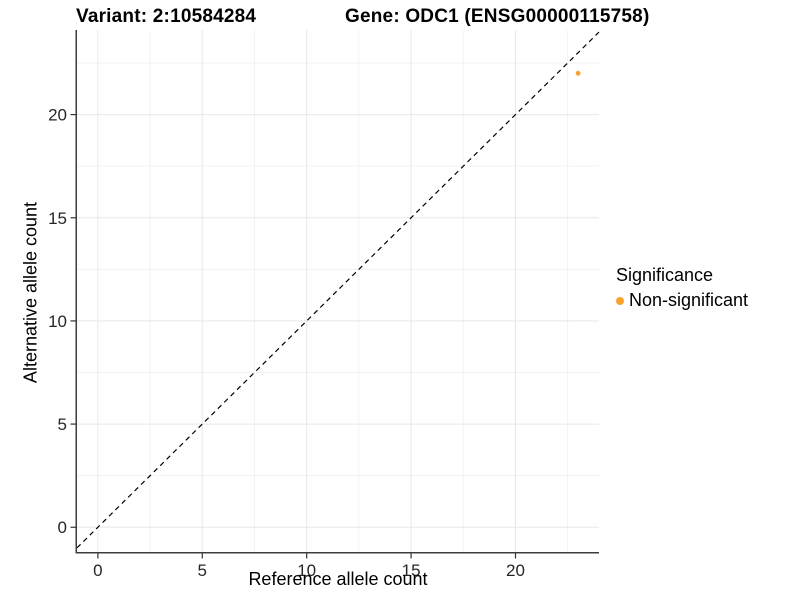 The width and height of the screenshot is (800, 600). What do you see at coordinates (62, 424) in the screenshot?
I see `y-tick-label: 5` at bounding box center [62, 424].